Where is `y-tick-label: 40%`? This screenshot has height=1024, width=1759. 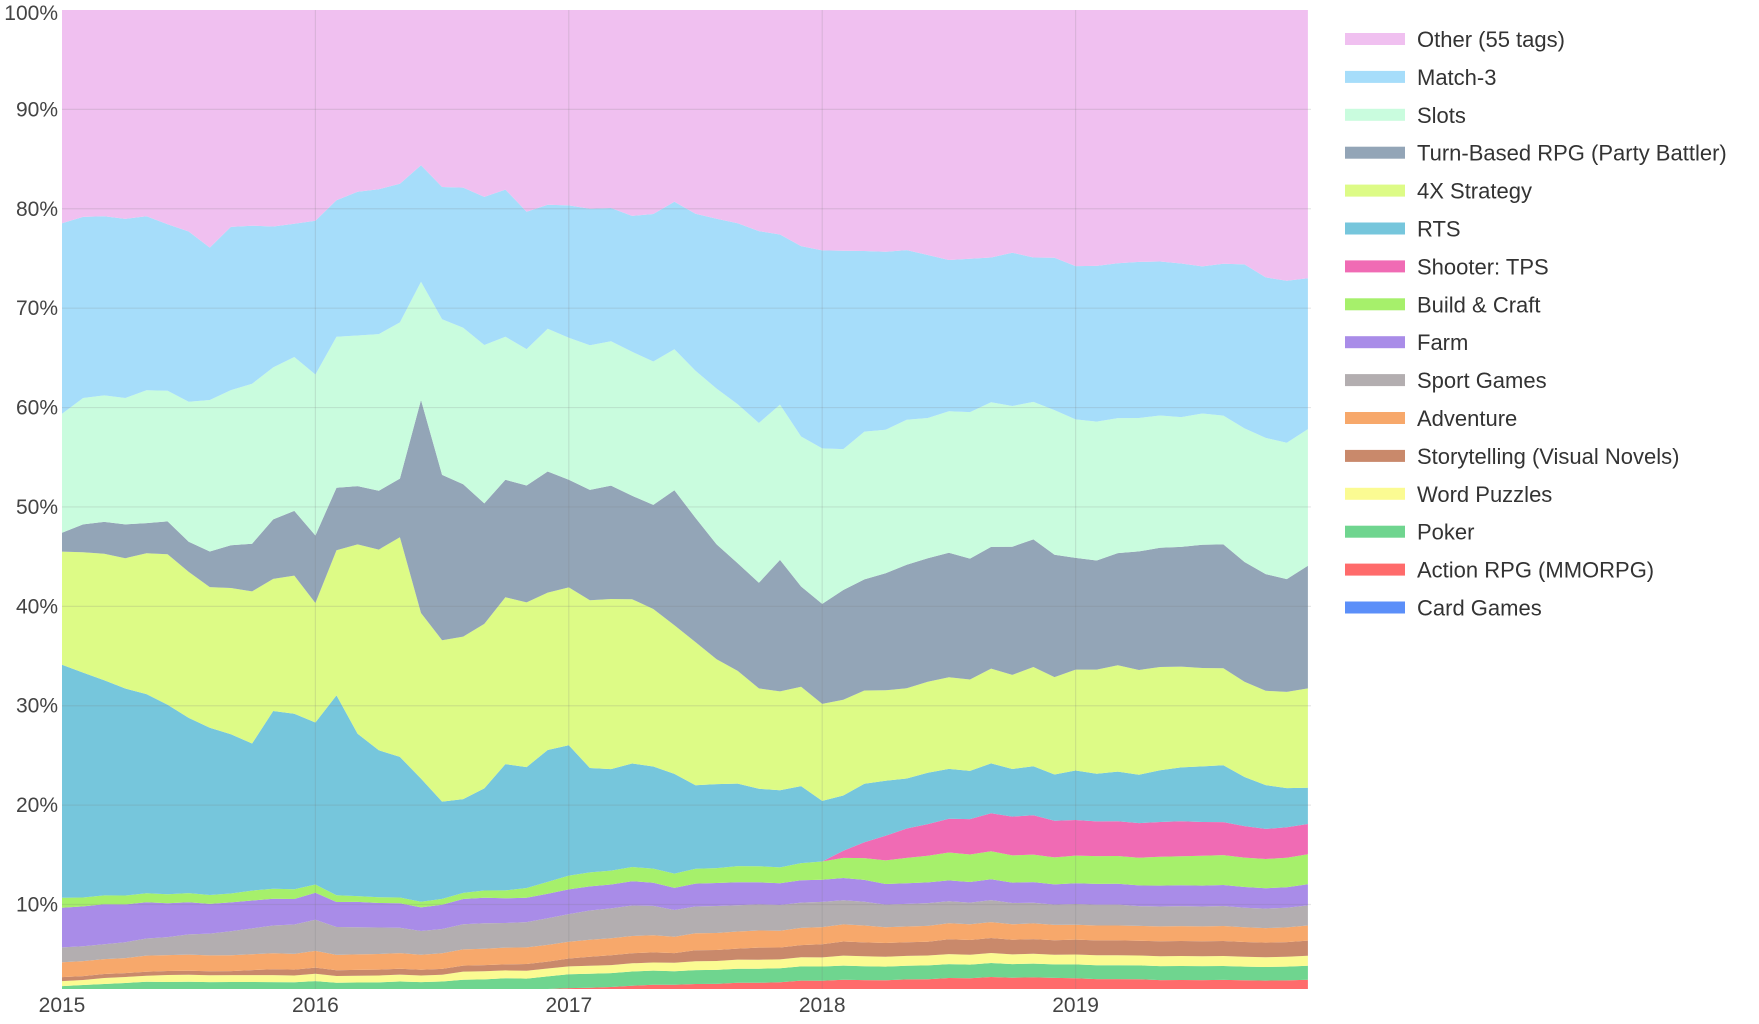 y-tick-label: 40% is located at coordinates (37, 606).